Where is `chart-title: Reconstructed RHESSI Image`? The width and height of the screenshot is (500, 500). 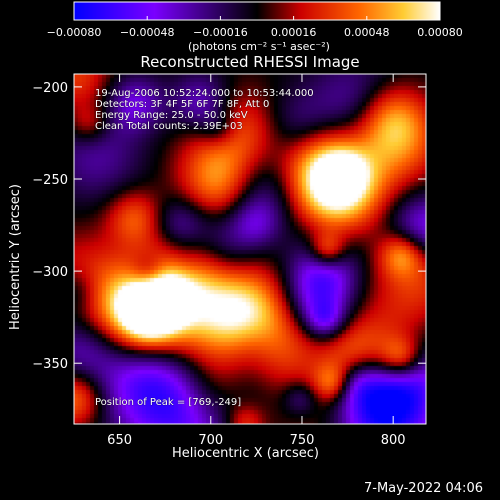 chart-title: Reconstructed RHESSI Image is located at coordinates (250, 62).